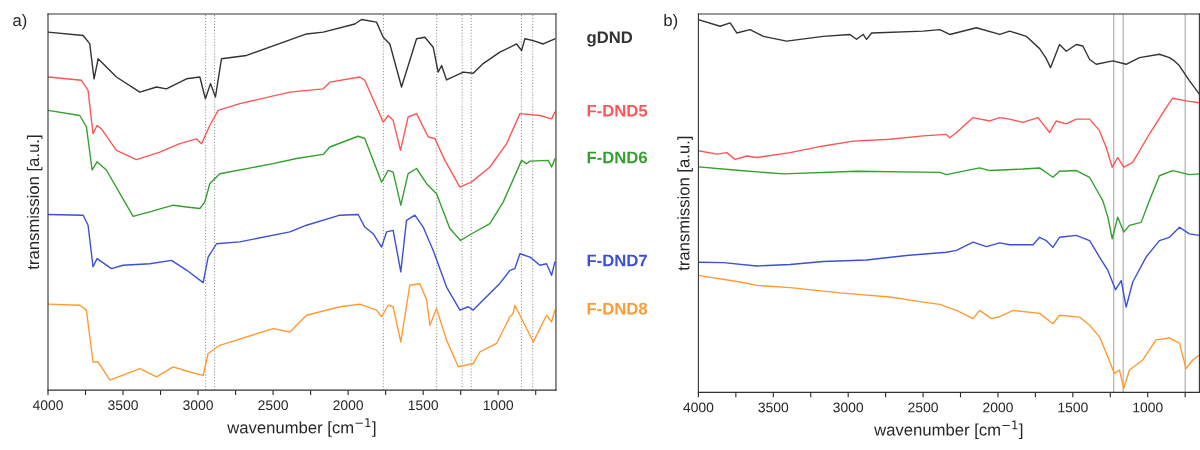 The width and height of the screenshot is (1200, 450). I want to click on series-label: F-DND8, so click(617, 308).